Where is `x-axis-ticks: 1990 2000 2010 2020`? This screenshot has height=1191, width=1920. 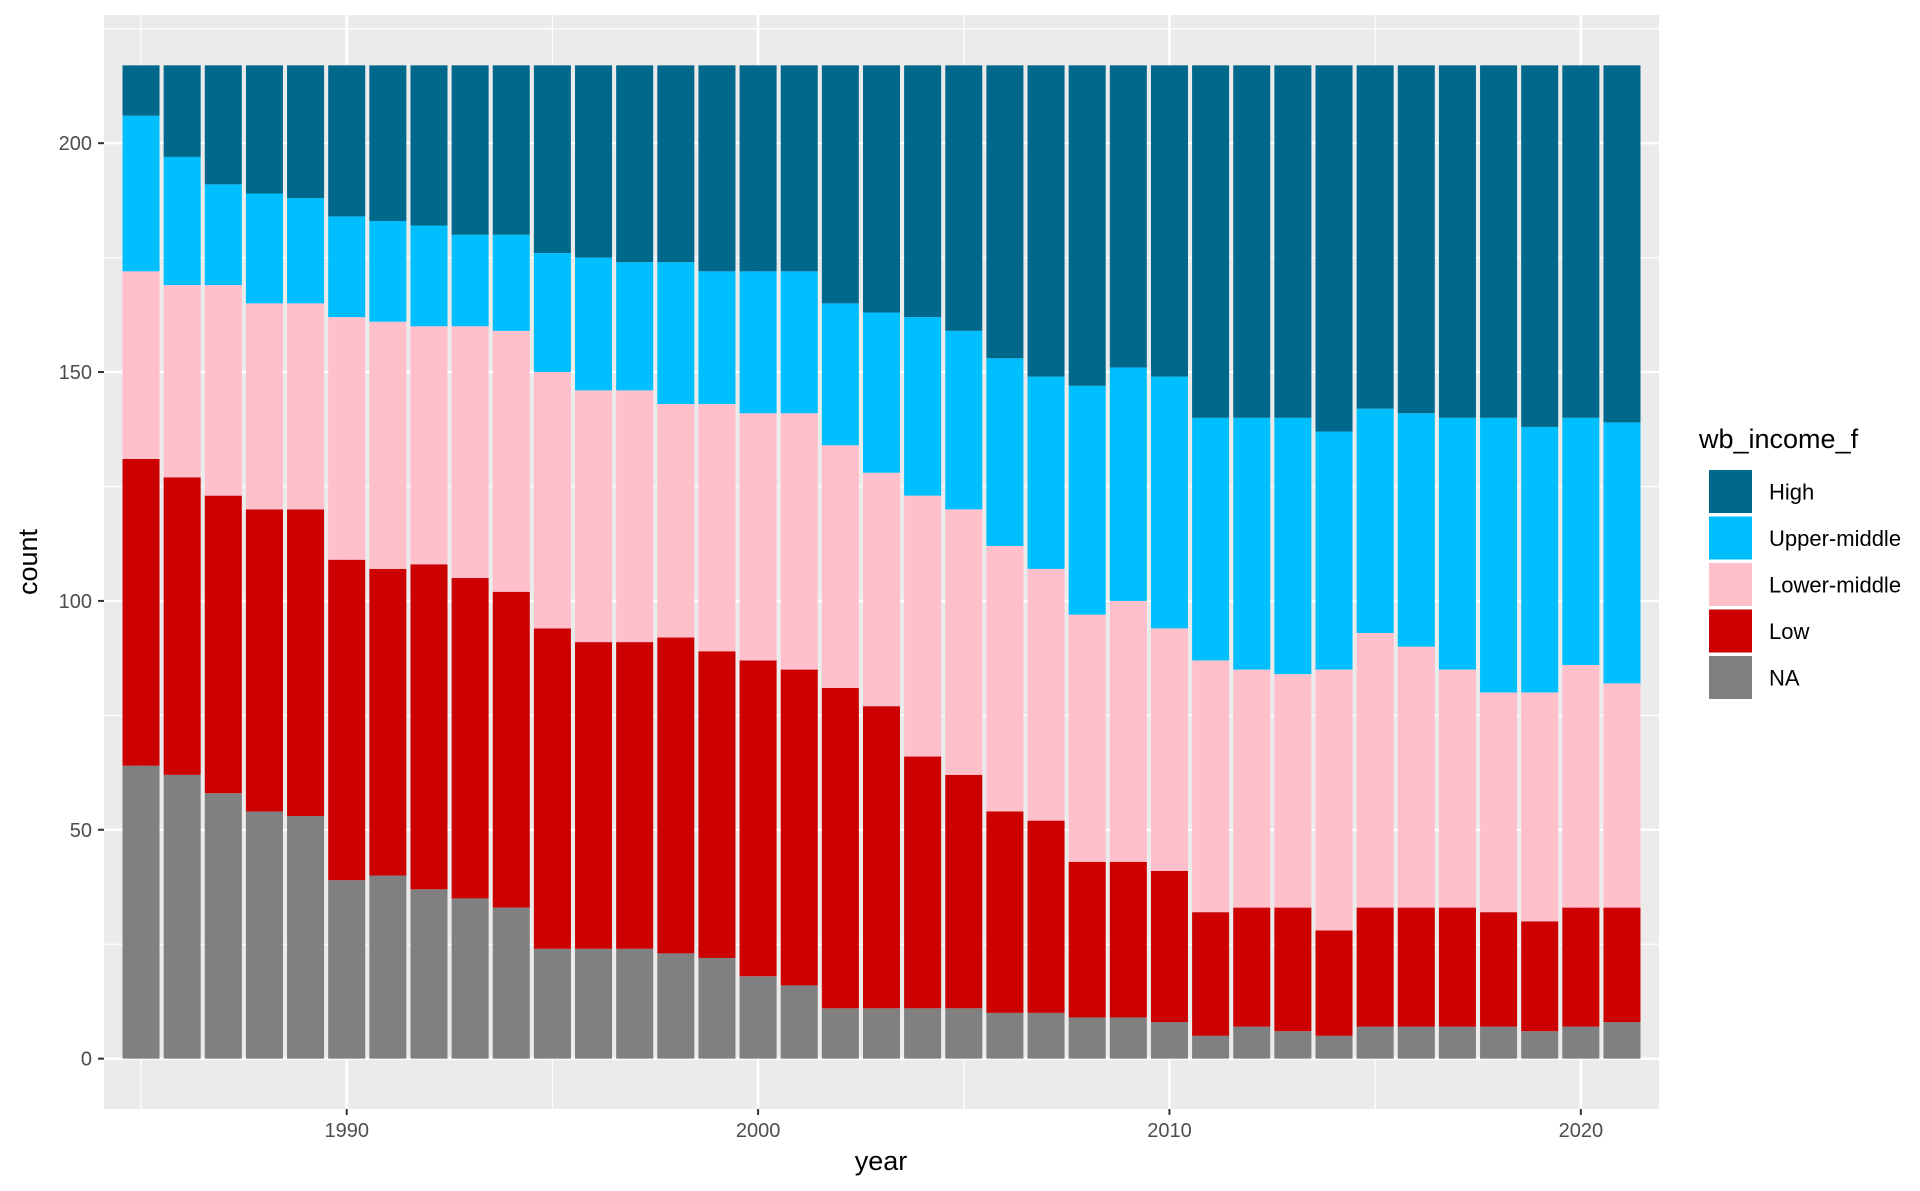
x-axis-ticks: 1990 2000 2010 2020 is located at coordinates (963, 1125).